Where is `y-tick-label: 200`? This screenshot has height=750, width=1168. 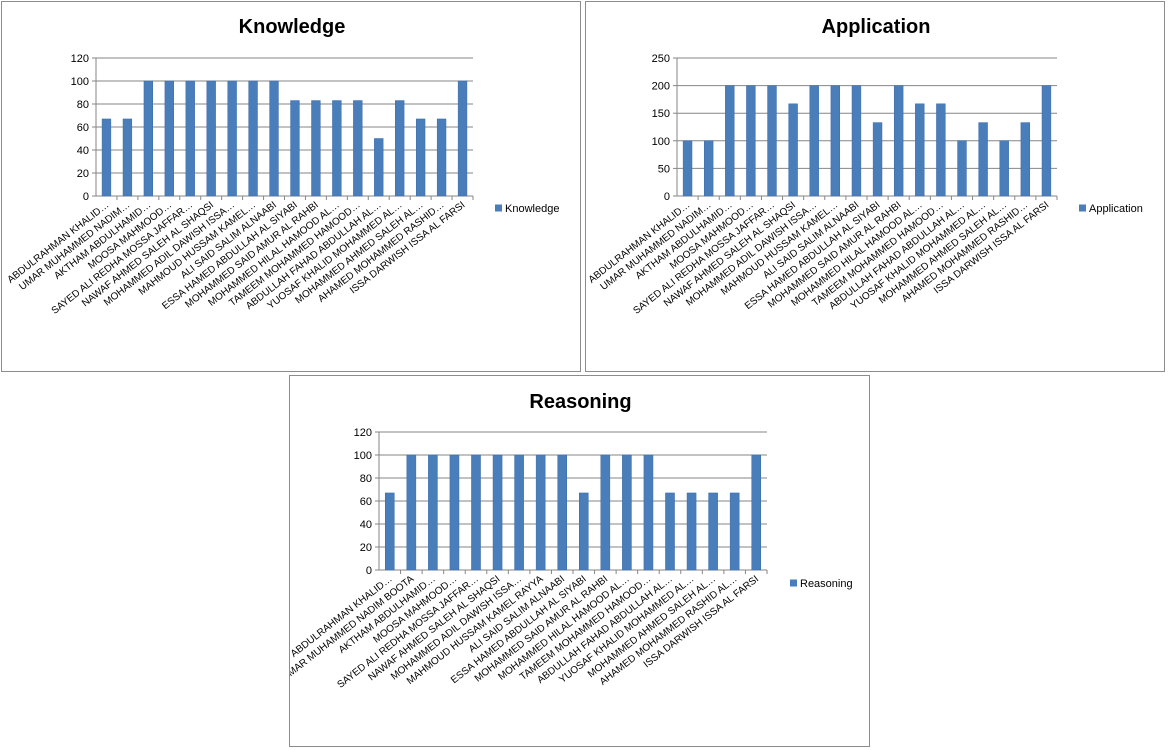 y-tick-label: 200 is located at coordinates (661, 87).